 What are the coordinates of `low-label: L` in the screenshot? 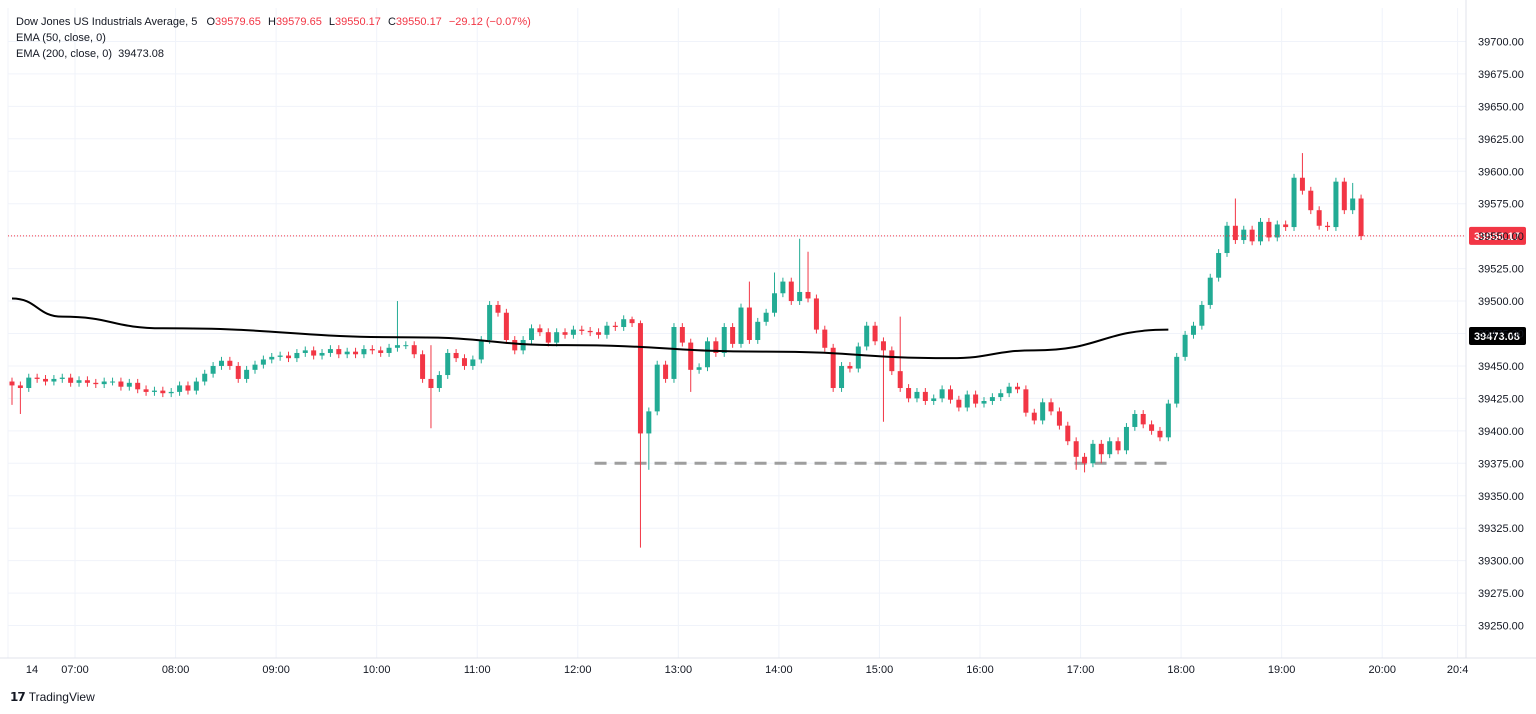 It's located at (332, 22).